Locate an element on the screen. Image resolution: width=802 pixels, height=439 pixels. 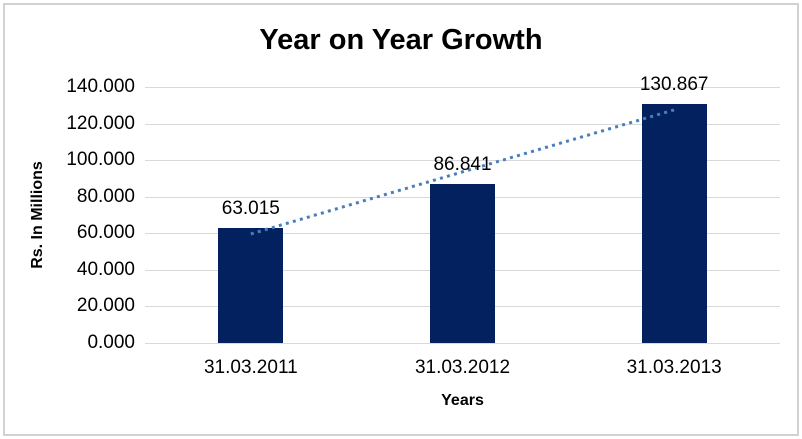
y-tick-label: 80.000 is located at coordinates (105, 196).